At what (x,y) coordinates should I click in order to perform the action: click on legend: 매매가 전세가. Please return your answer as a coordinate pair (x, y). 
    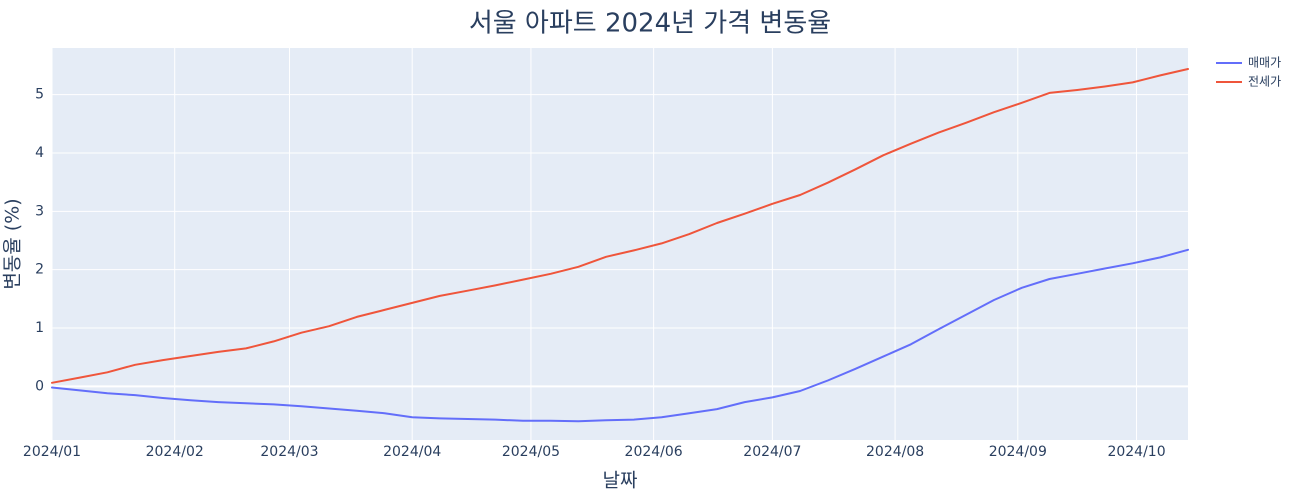
    Looking at the image, I should click on (1248, 72).